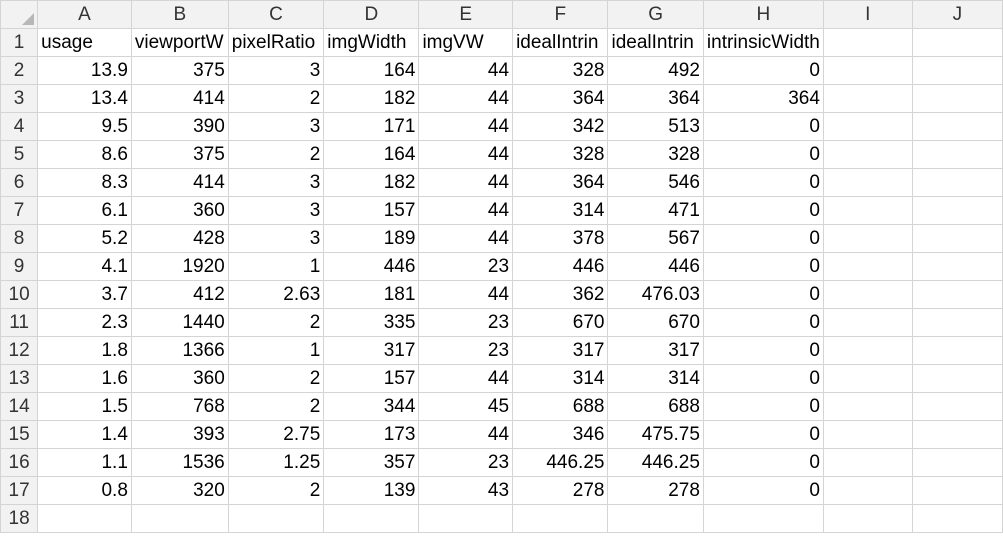 The height and width of the screenshot is (553, 1003). What do you see at coordinates (19, 70) in the screenshot?
I see `row-header: 2` at bounding box center [19, 70].